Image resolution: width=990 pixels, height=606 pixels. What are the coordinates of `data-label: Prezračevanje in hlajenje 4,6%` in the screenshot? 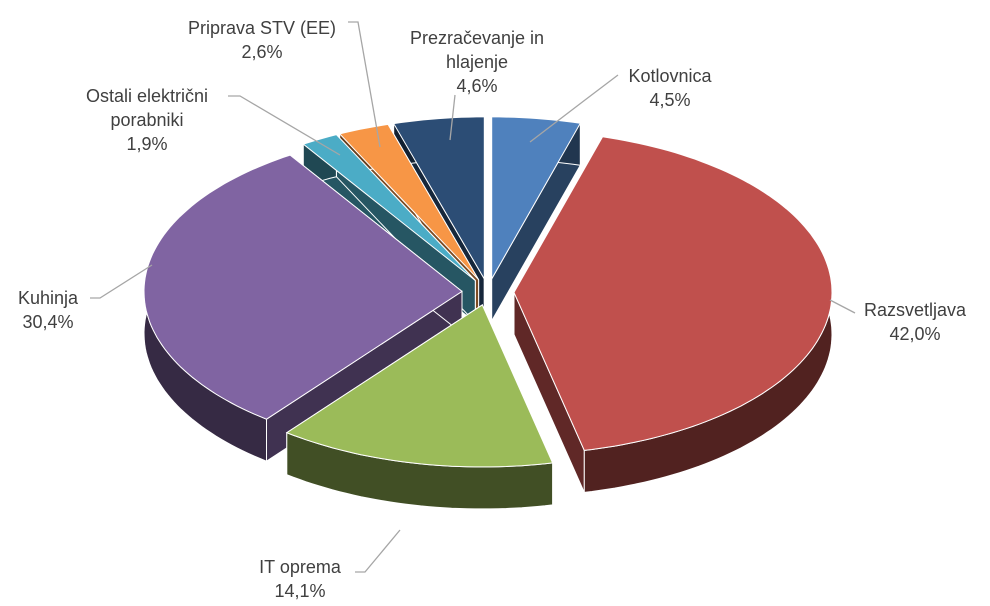 It's located at (477, 62).